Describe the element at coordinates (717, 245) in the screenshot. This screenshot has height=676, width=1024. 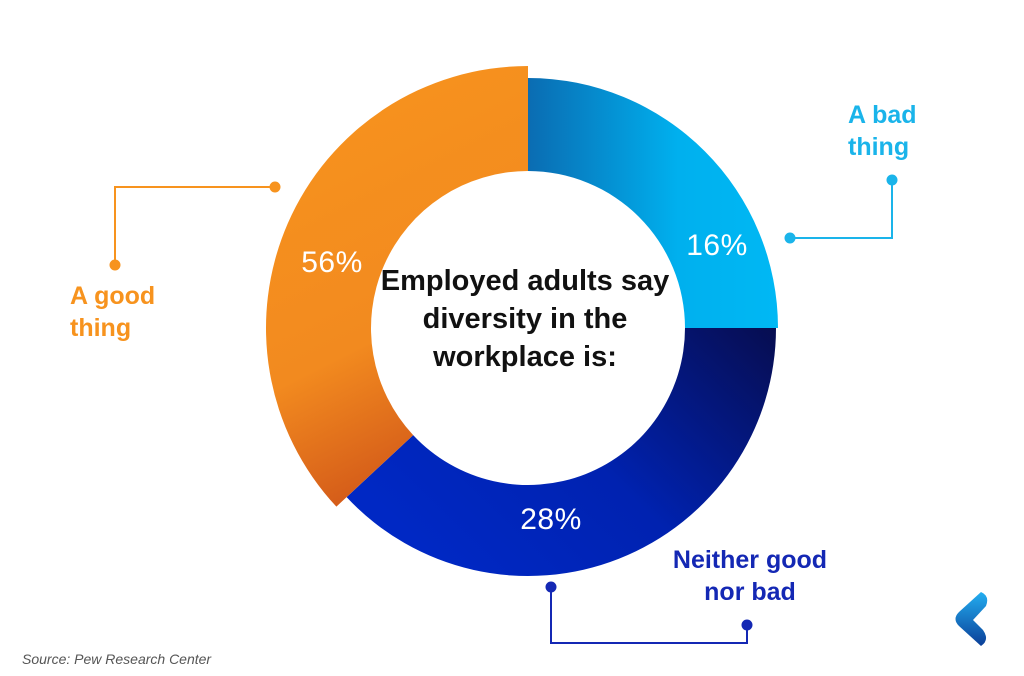
I see `value-label-bad: 16%` at that location.